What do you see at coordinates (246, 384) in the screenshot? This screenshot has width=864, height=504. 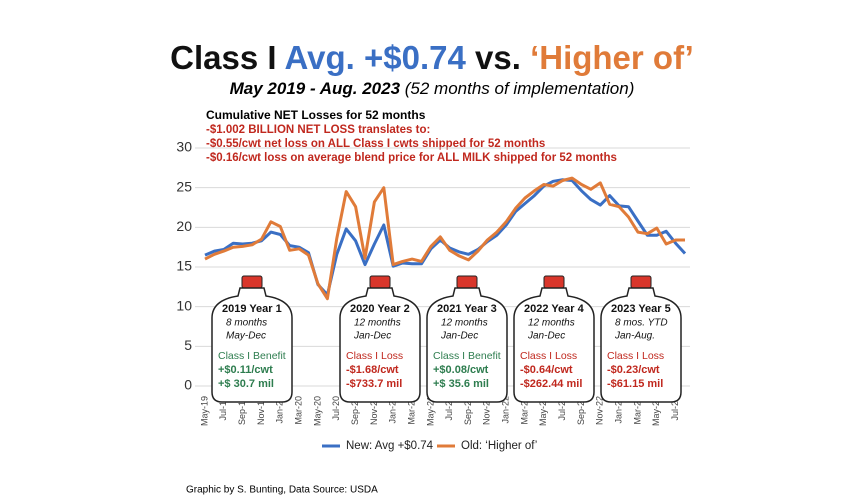 I see `jug-total: +$ 30.7 mil` at bounding box center [246, 384].